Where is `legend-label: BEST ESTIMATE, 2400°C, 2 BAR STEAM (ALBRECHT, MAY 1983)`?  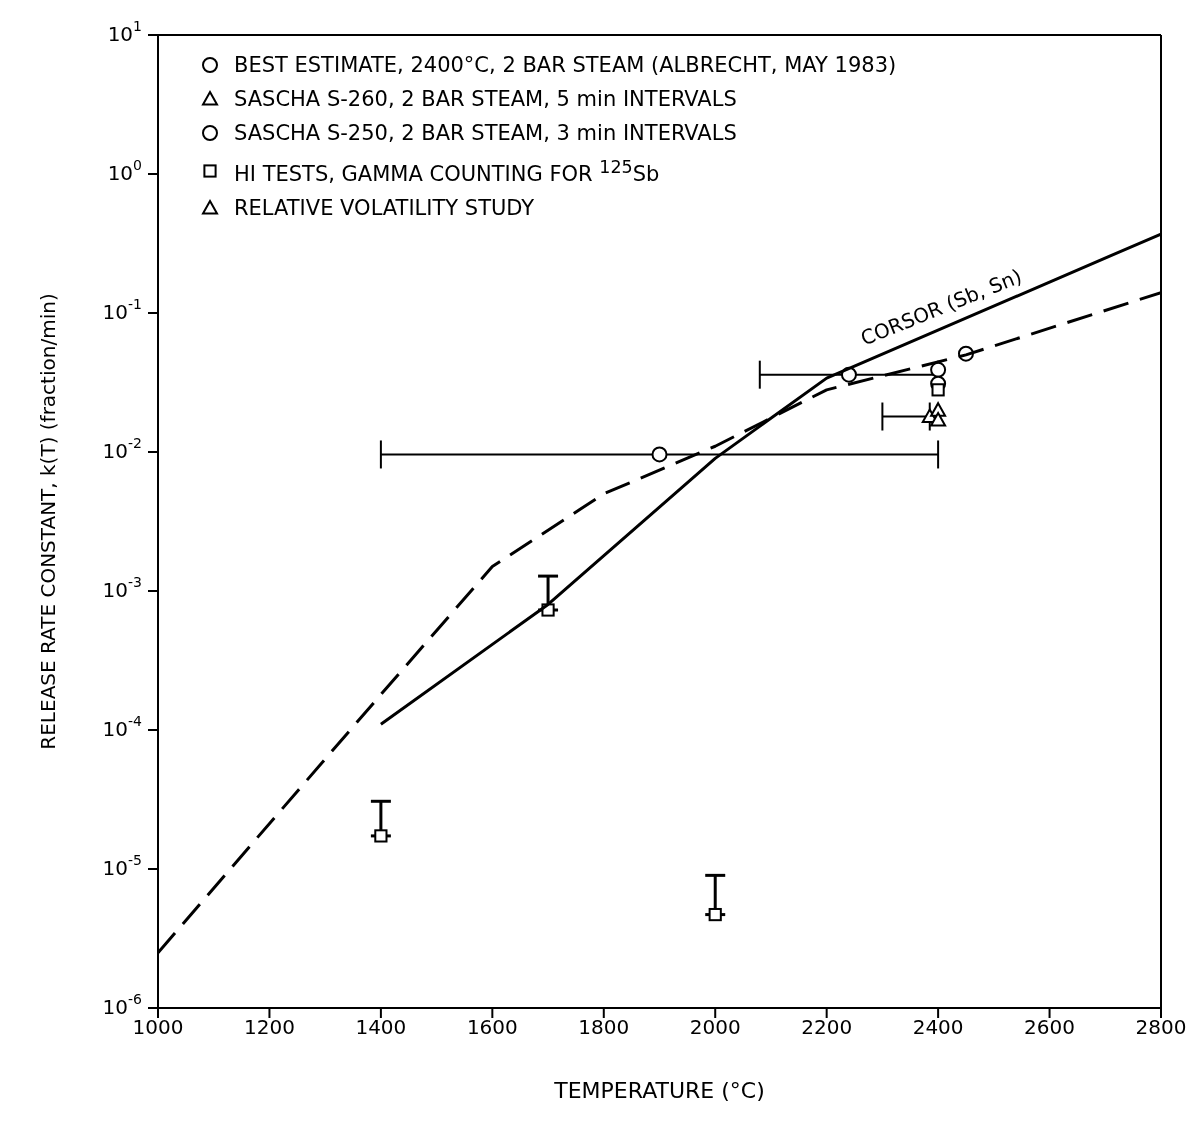
legend-label: BEST ESTIMATE, 2400°C, 2 BAR STEAM (ALBRECHT, MAY 1983) is located at coordinates (565, 65).